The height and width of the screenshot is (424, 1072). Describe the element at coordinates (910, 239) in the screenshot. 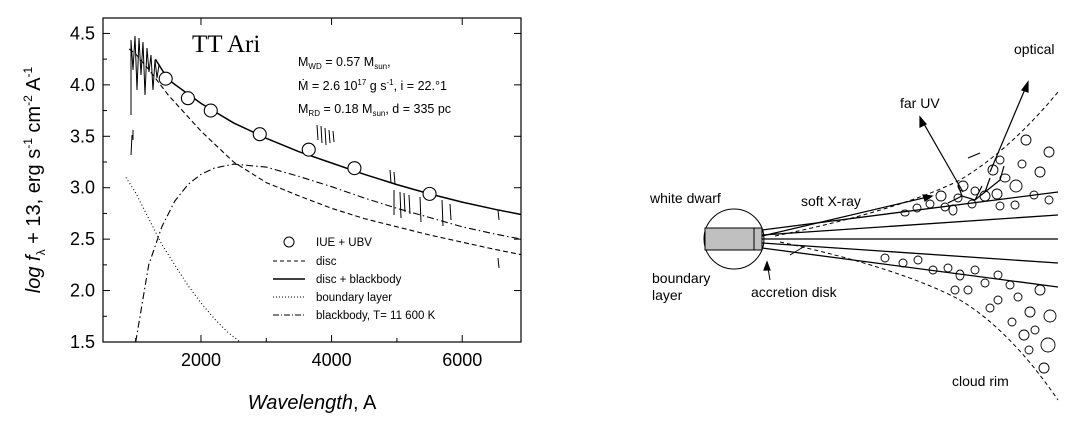

I see `disk-lines` at that location.